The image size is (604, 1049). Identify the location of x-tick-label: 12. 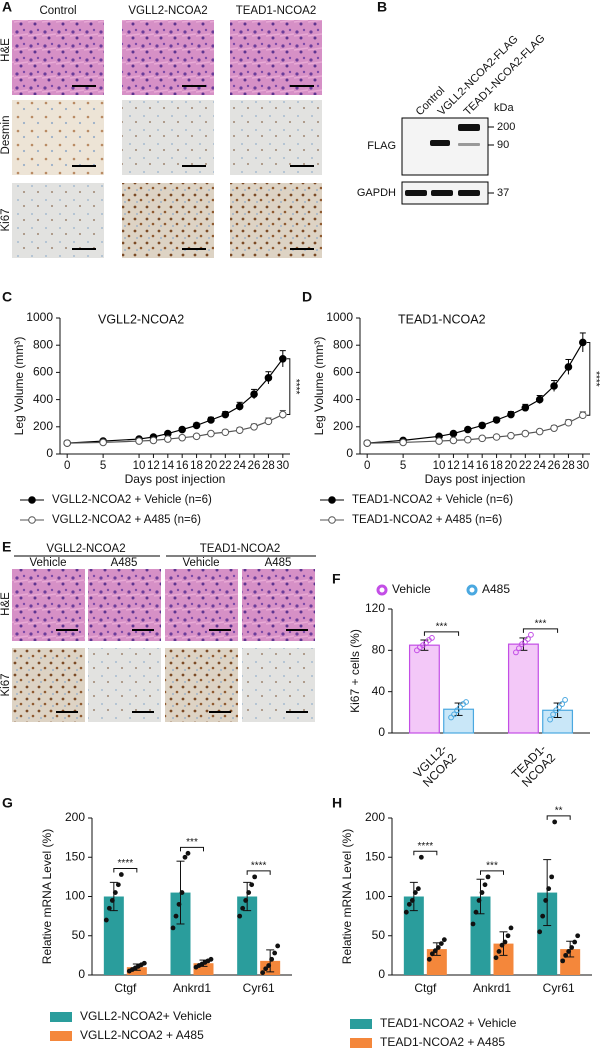
(153, 466).